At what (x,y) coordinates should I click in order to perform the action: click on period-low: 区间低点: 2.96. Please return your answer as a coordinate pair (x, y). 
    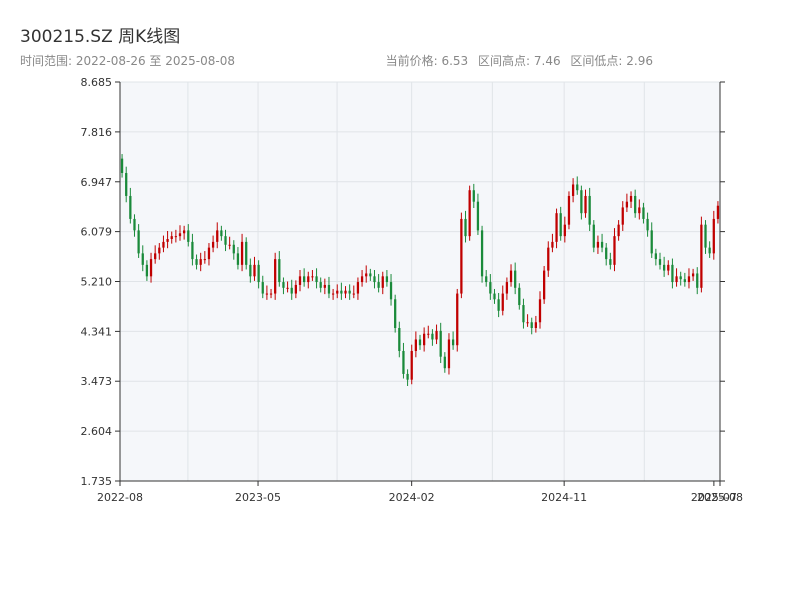
    Looking at the image, I should click on (611, 61).